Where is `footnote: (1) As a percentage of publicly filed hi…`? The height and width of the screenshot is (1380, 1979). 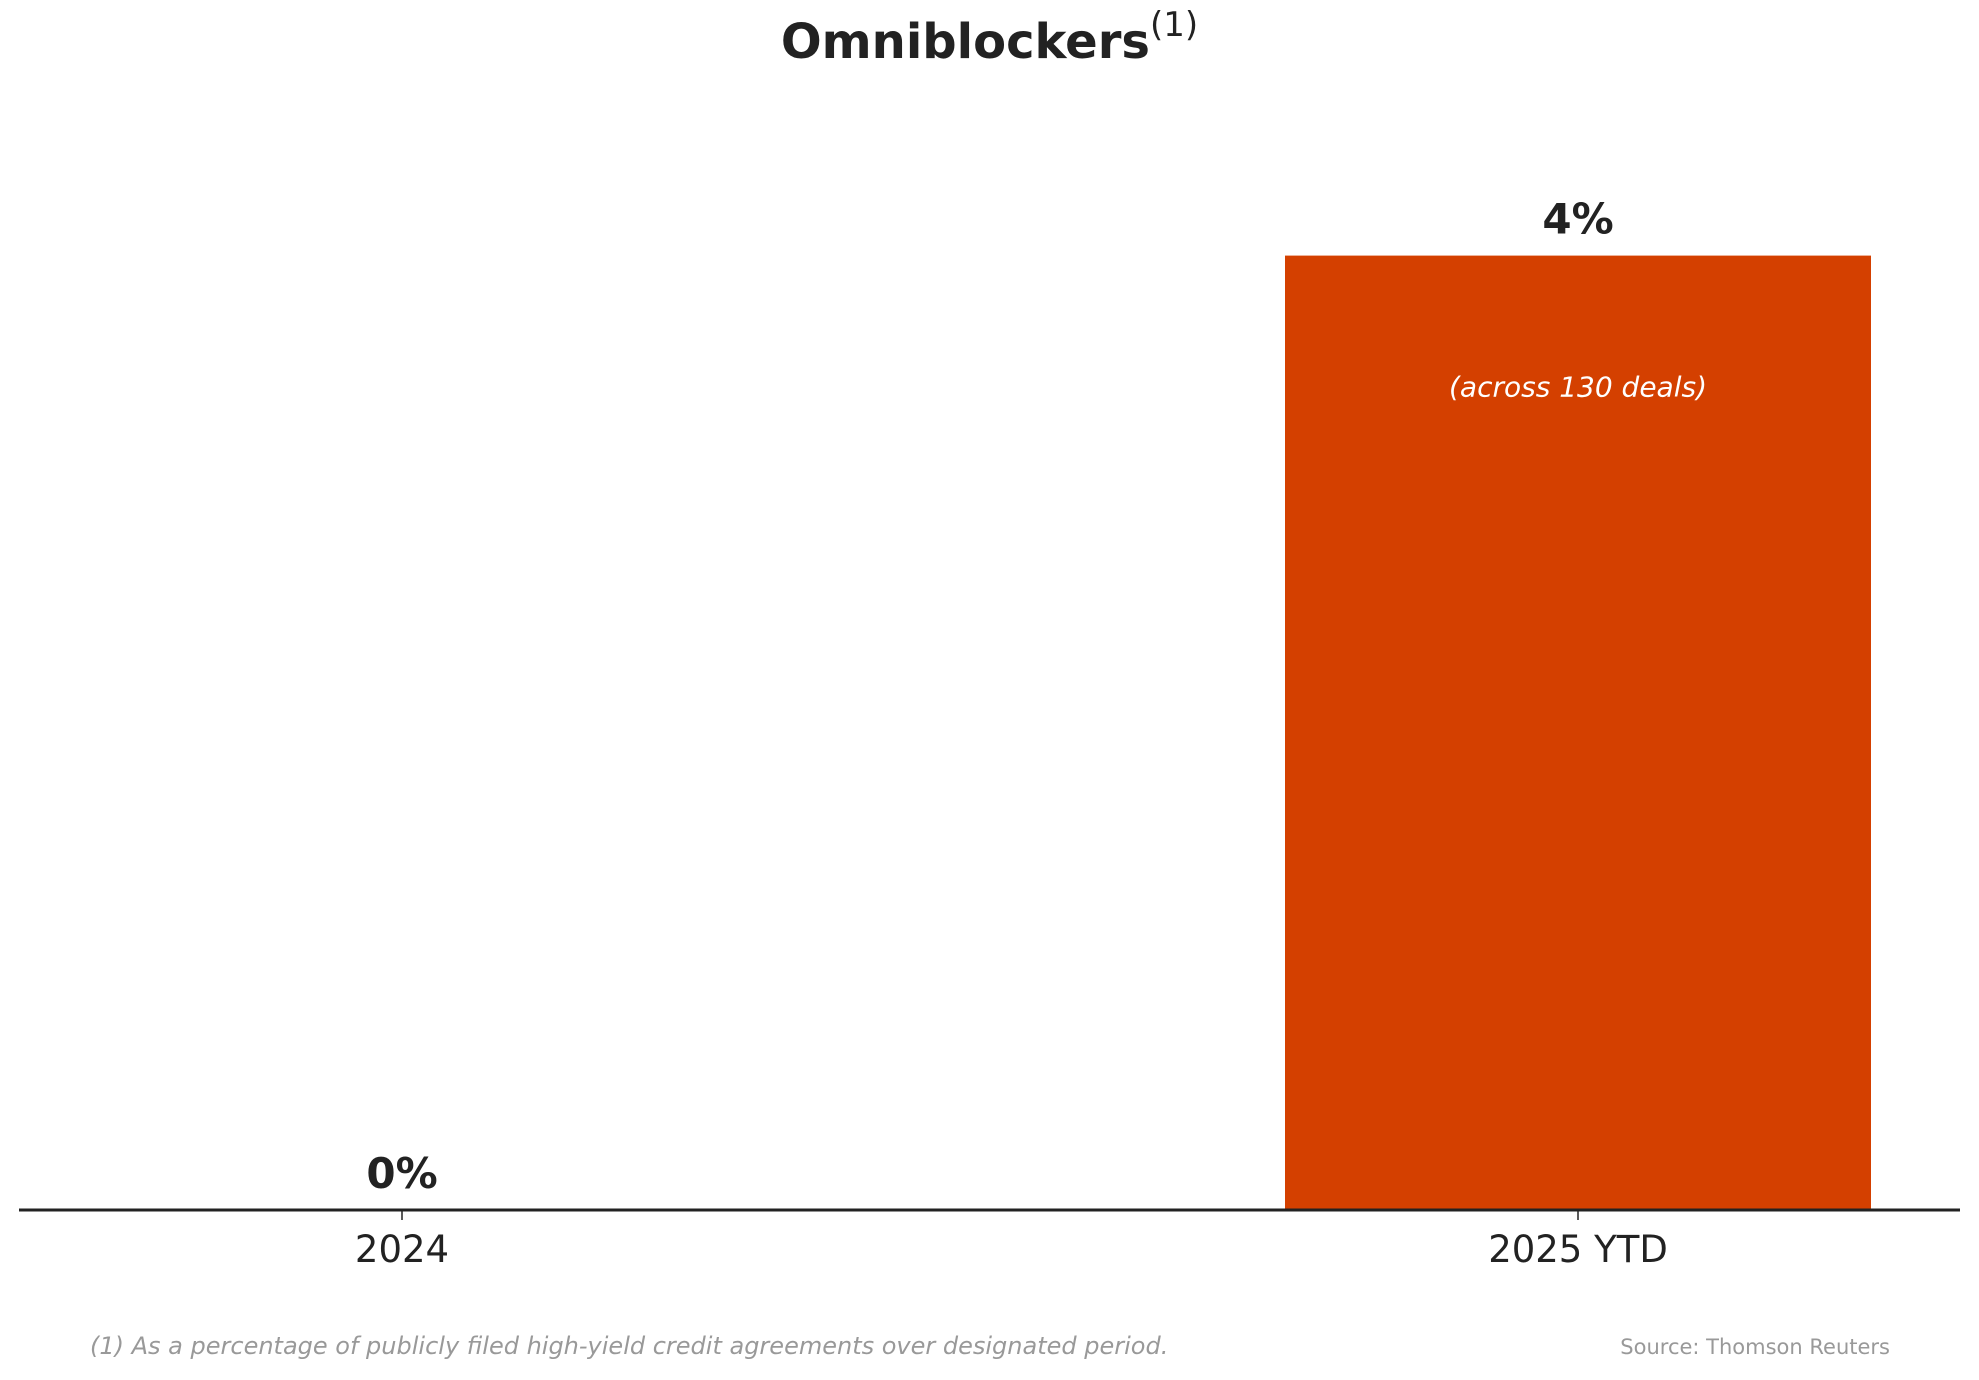 footnote: (1) As a percentage of publicly filed hi… is located at coordinates (629, 1346).